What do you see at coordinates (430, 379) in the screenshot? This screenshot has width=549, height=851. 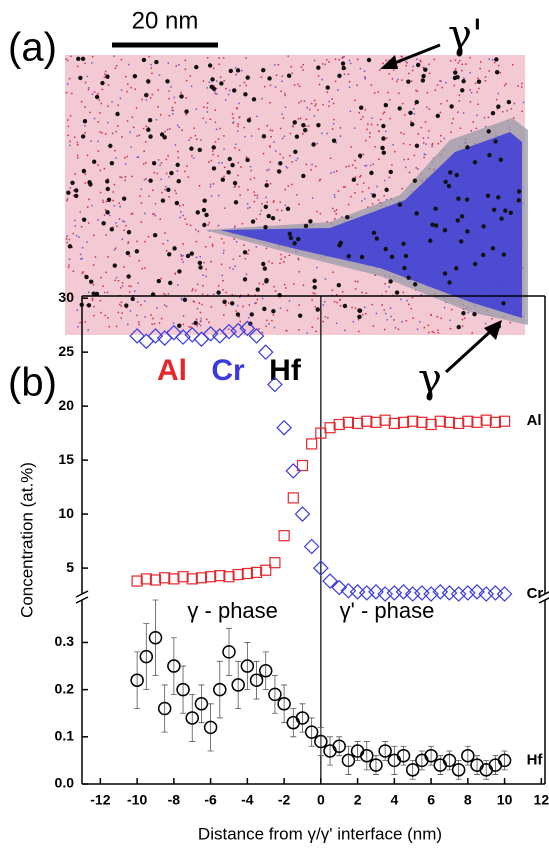 I see `gamma-label: γ` at bounding box center [430, 379].